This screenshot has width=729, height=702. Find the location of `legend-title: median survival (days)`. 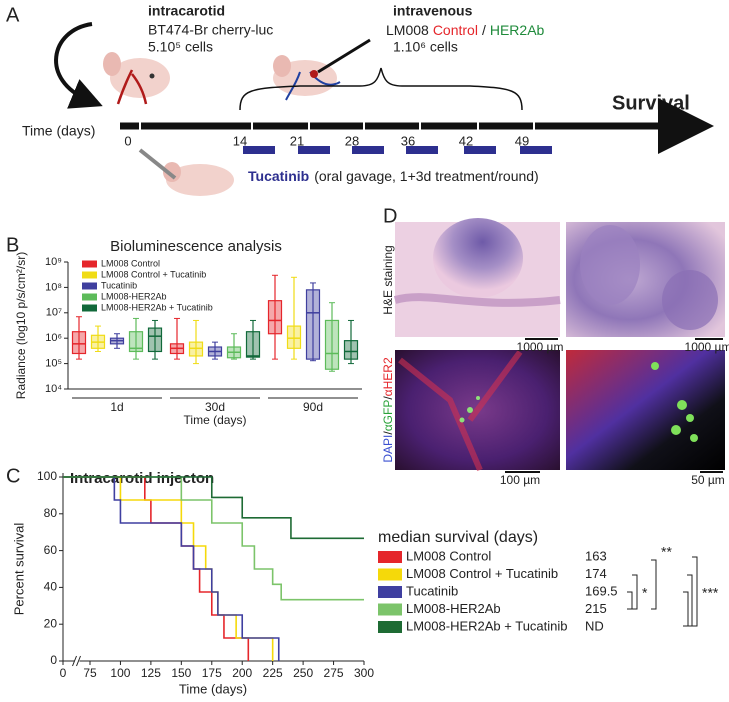

legend-title: median survival (days) is located at coordinates (458, 537).